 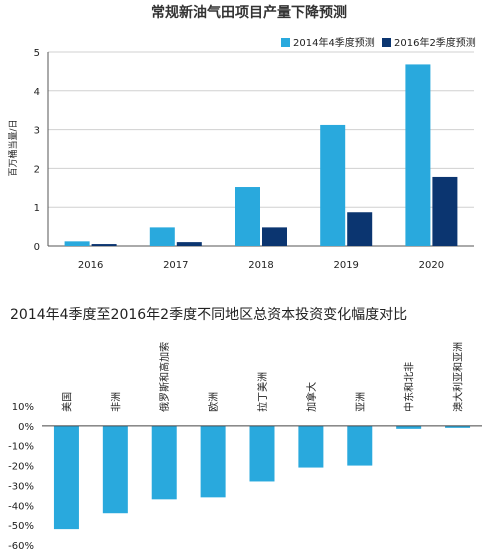 I want to click on chart2-title: 2014年4季度至2016年2季度不同地区总资本投资变化幅度对比, so click(x=208, y=315).